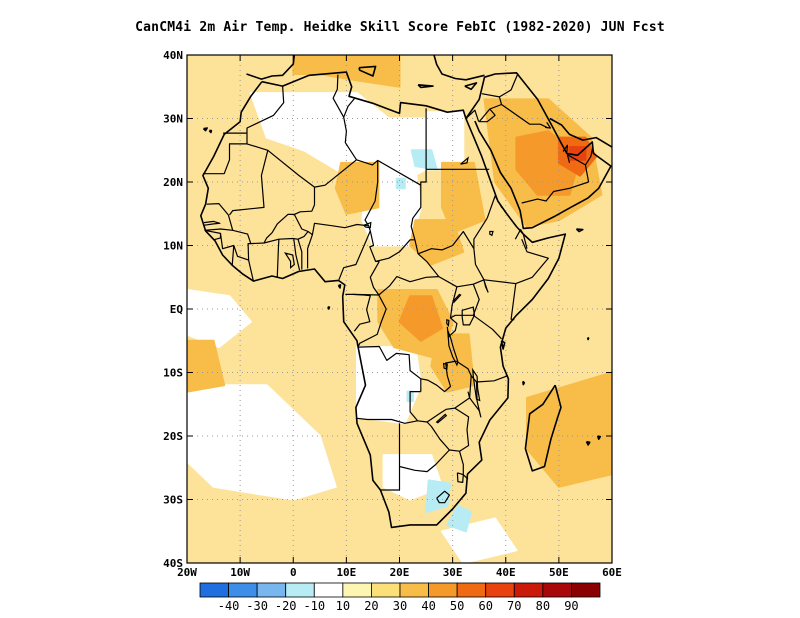 The width and height of the screenshot is (800, 618). What do you see at coordinates (438, 376) in the screenshot?
I see `border-drc-zambia` at bounding box center [438, 376].